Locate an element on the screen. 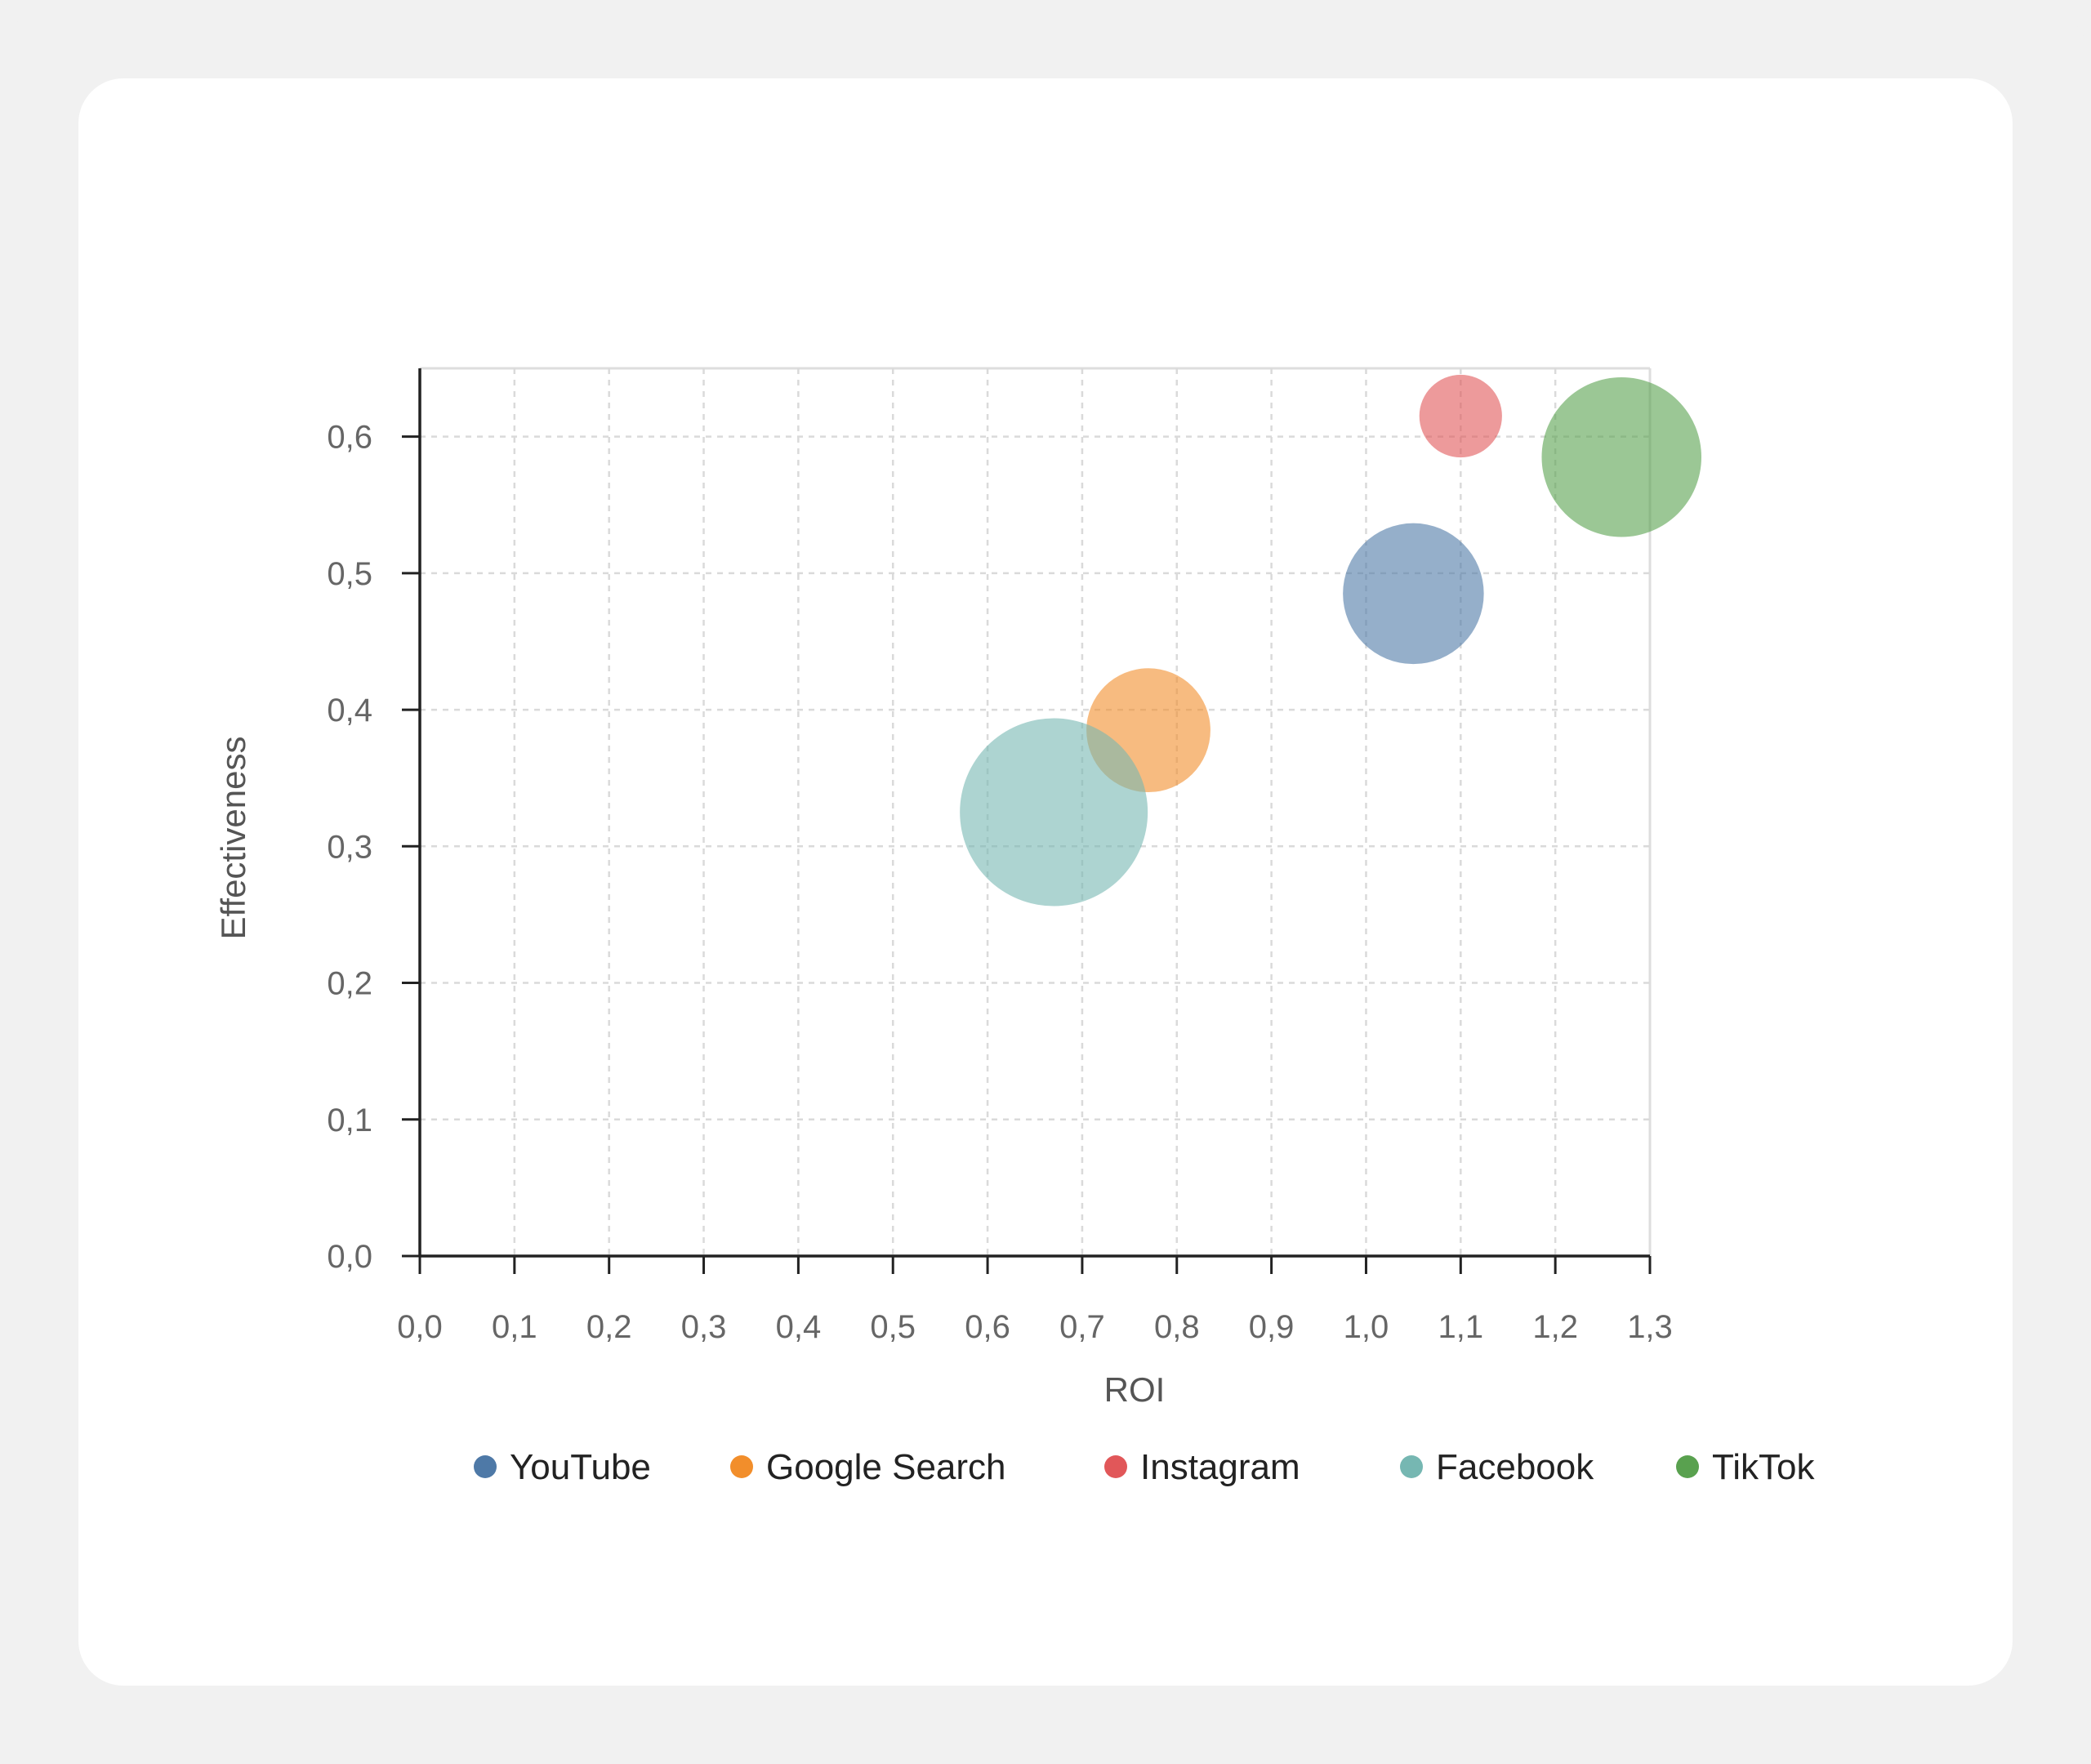 The height and width of the screenshot is (1764, 2091). x-tick-label: 0,7 is located at coordinates (1082, 1327).